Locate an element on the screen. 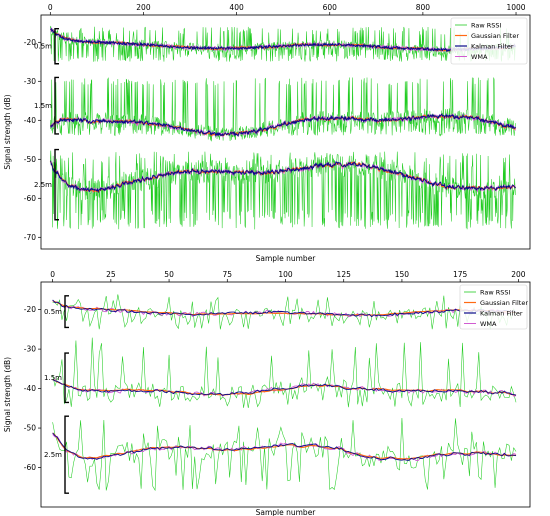 This screenshot has height=516, width=550. x-tick-label: 75 is located at coordinates (228, 274).